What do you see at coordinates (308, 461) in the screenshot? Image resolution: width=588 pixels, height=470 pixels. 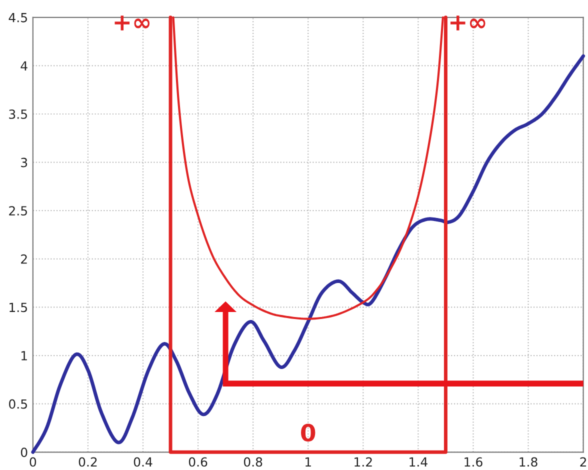 I see `x-tick-label: 1` at bounding box center [308, 461].